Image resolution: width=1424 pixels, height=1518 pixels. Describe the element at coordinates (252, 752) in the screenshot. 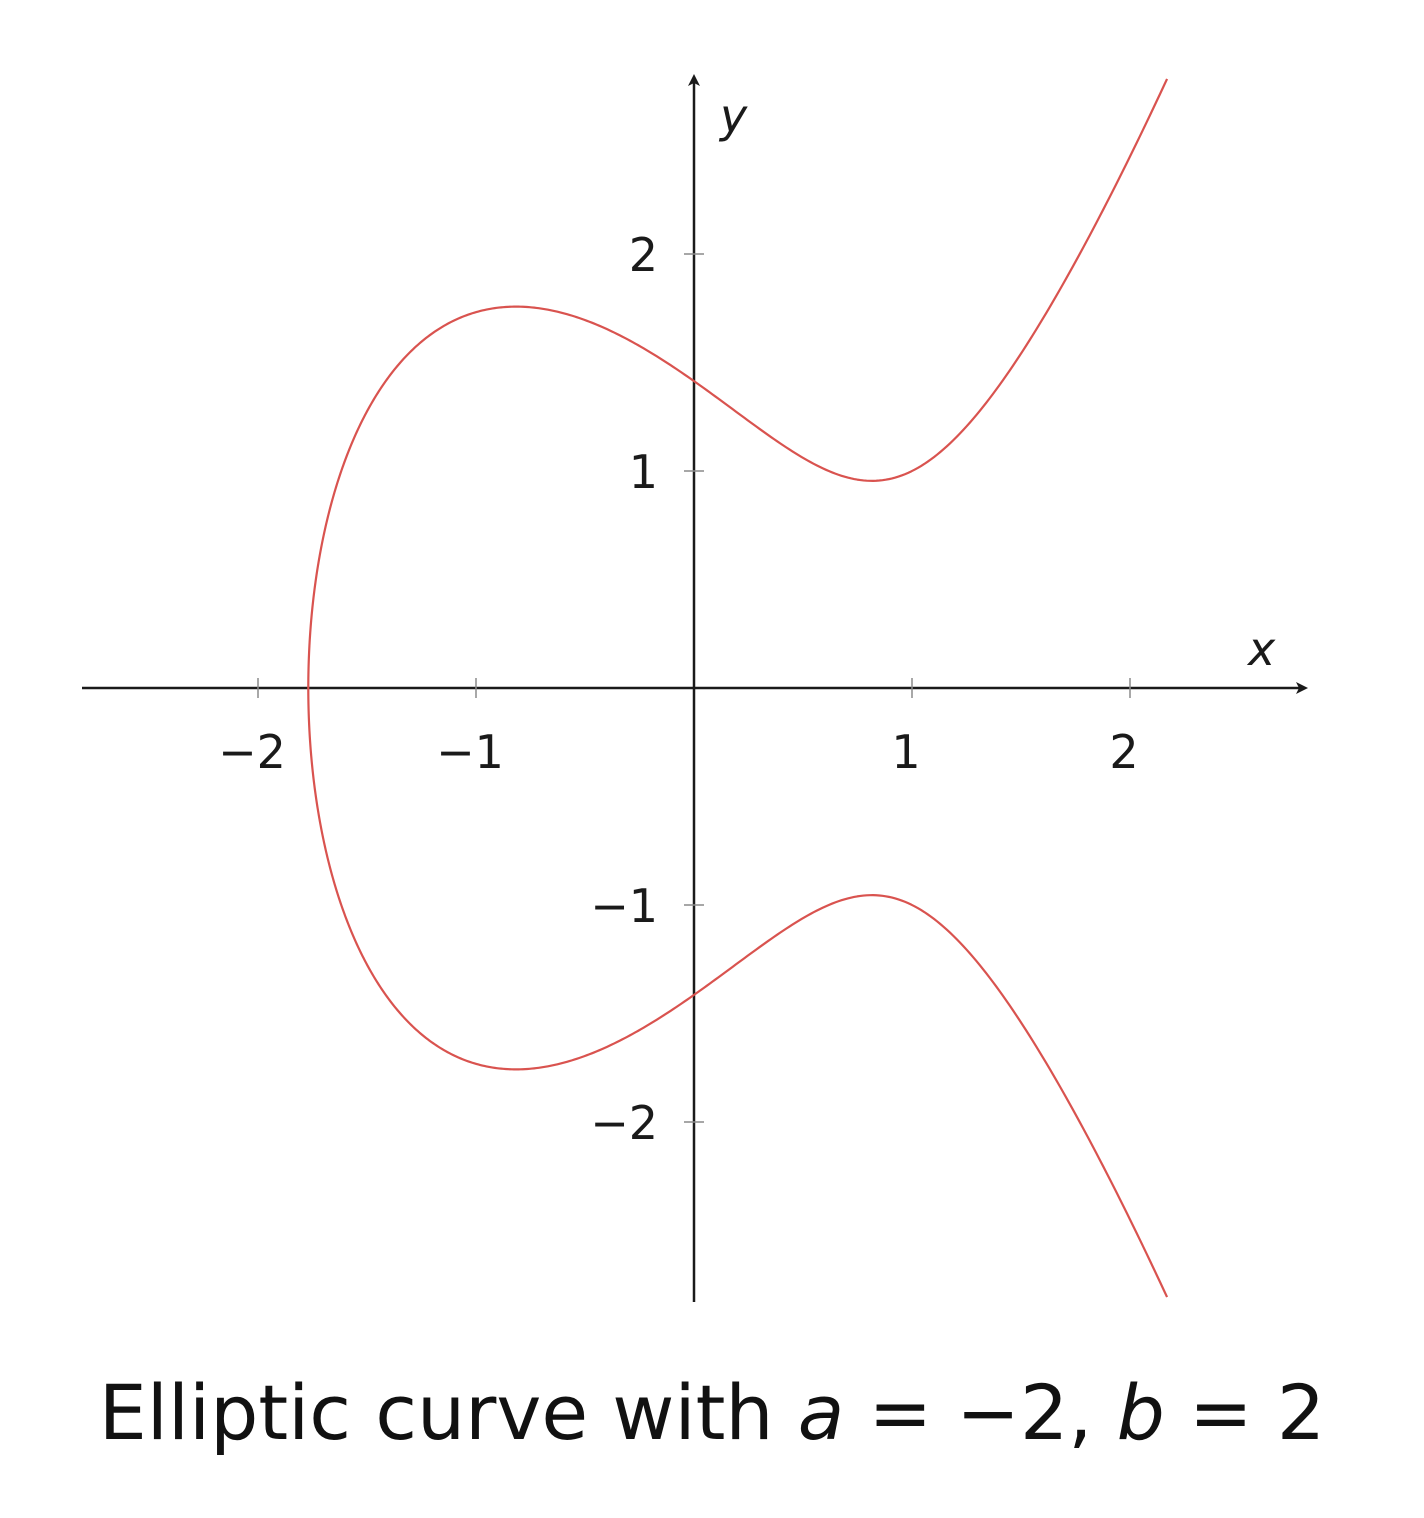

I see `x-tick-label: −2` at that location.